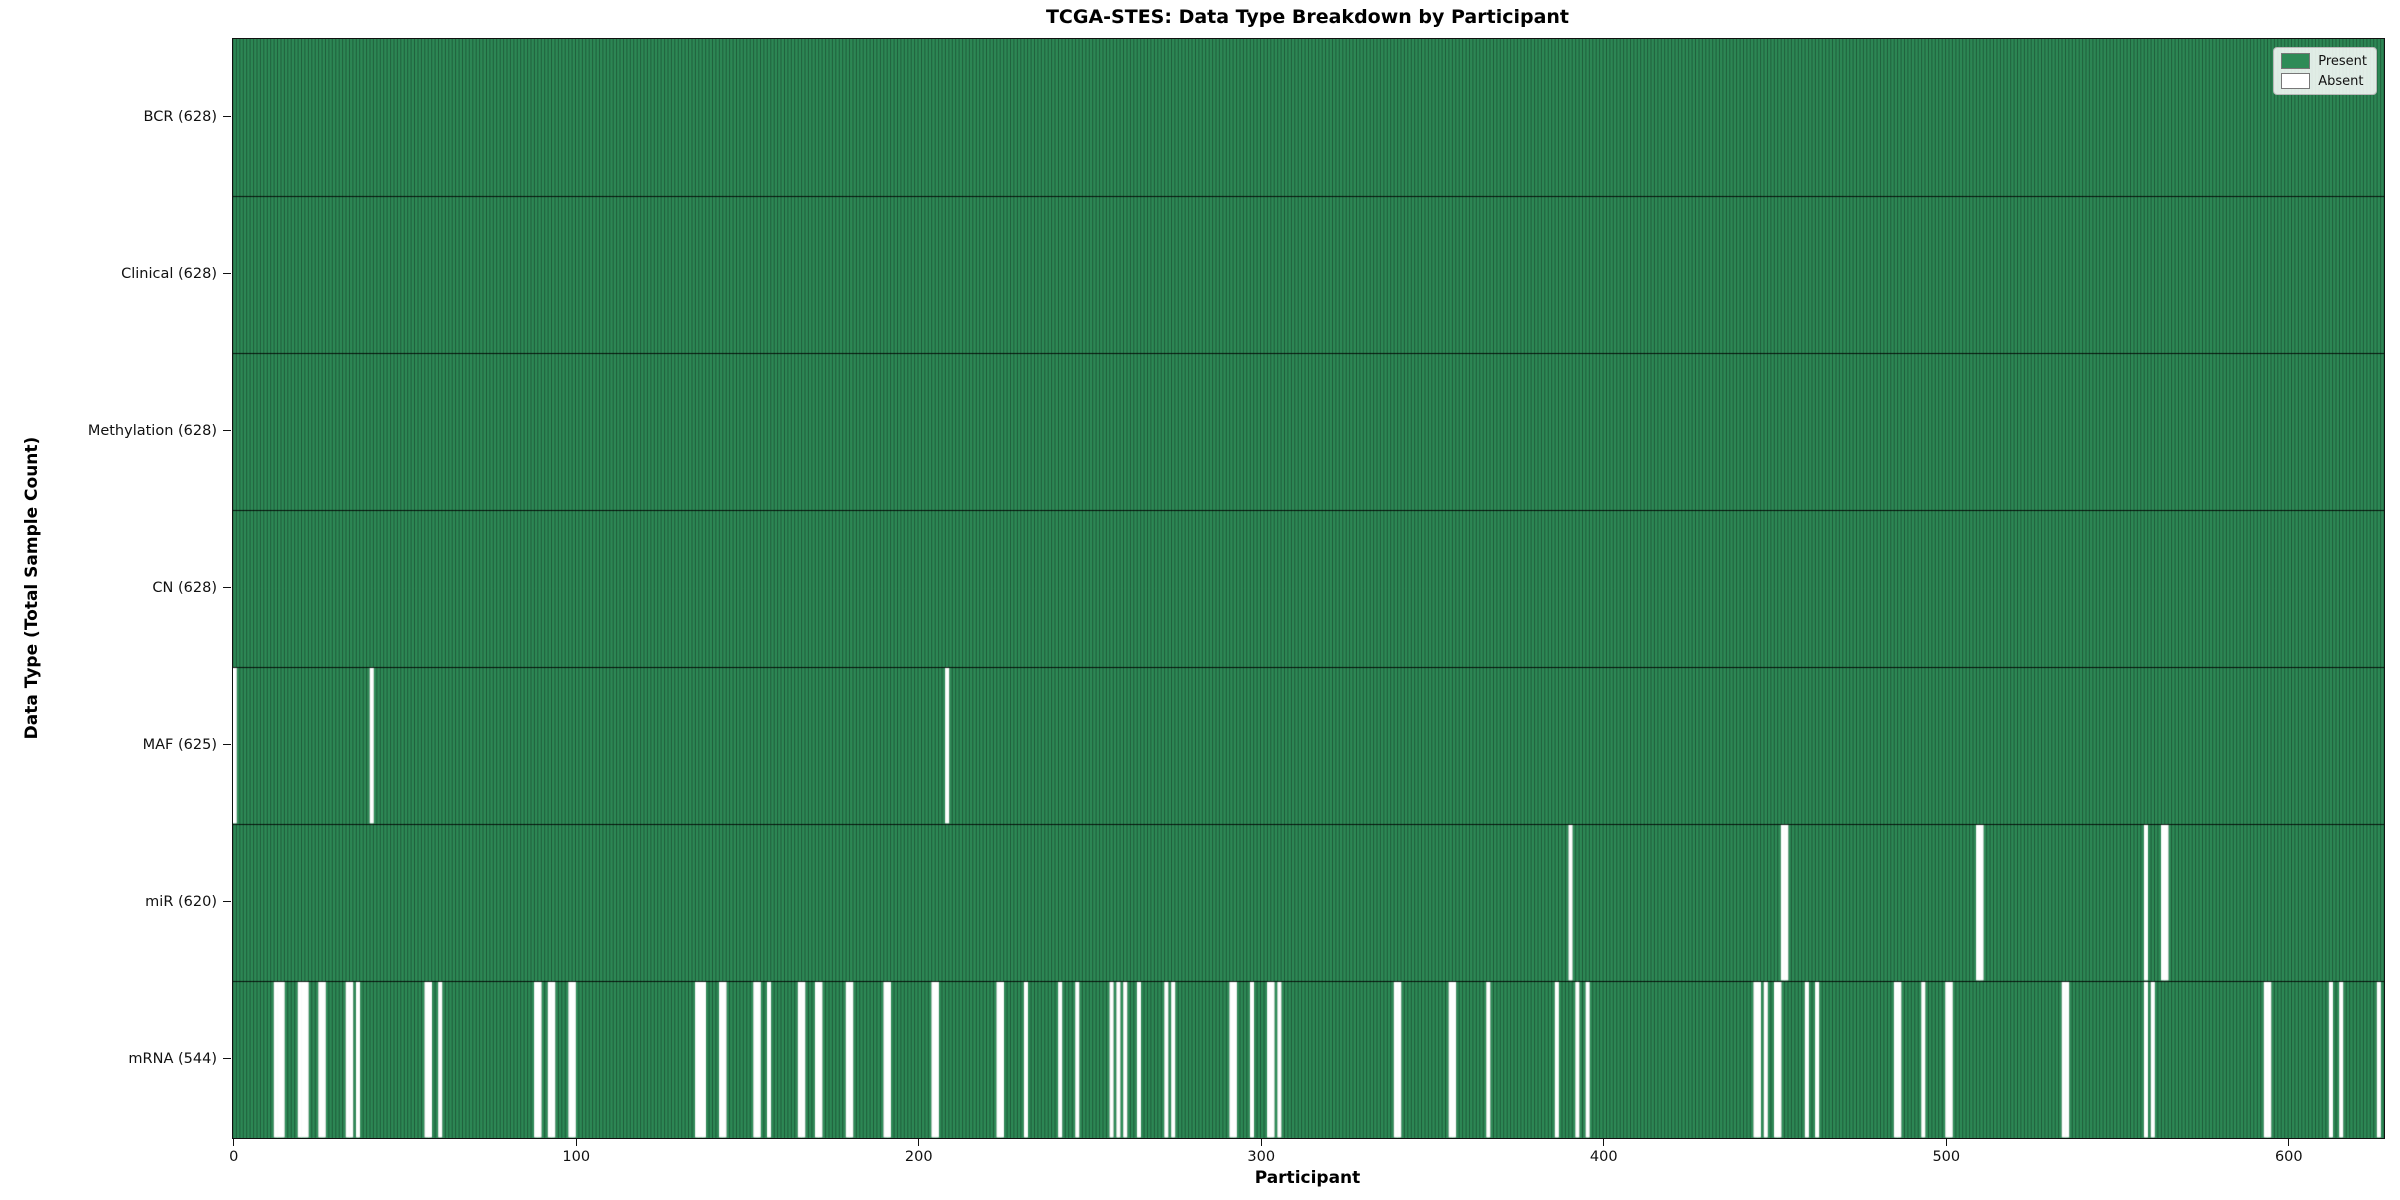 This screenshot has width=2400, height=1200. Describe the element at coordinates (184, 587) in the screenshot. I see `y-tick-label-CN: CN (628)` at that location.